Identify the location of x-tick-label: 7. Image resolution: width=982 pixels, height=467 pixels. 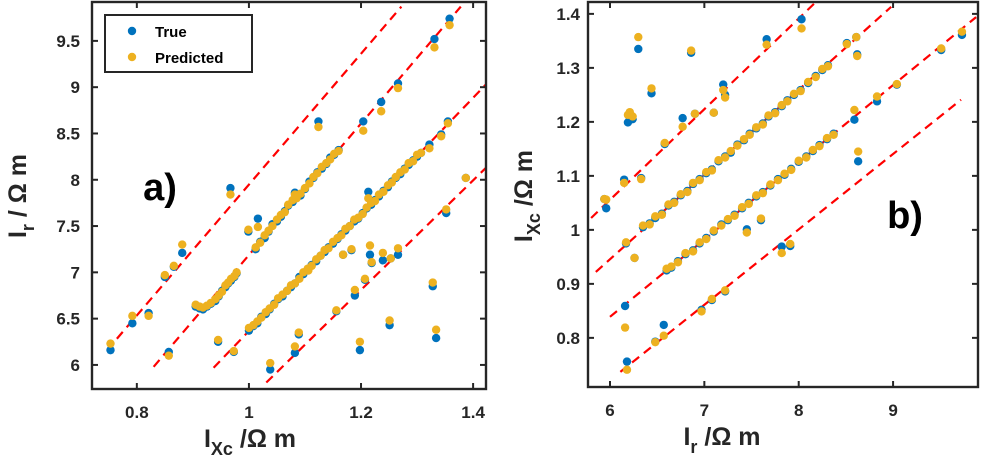
(704, 410).